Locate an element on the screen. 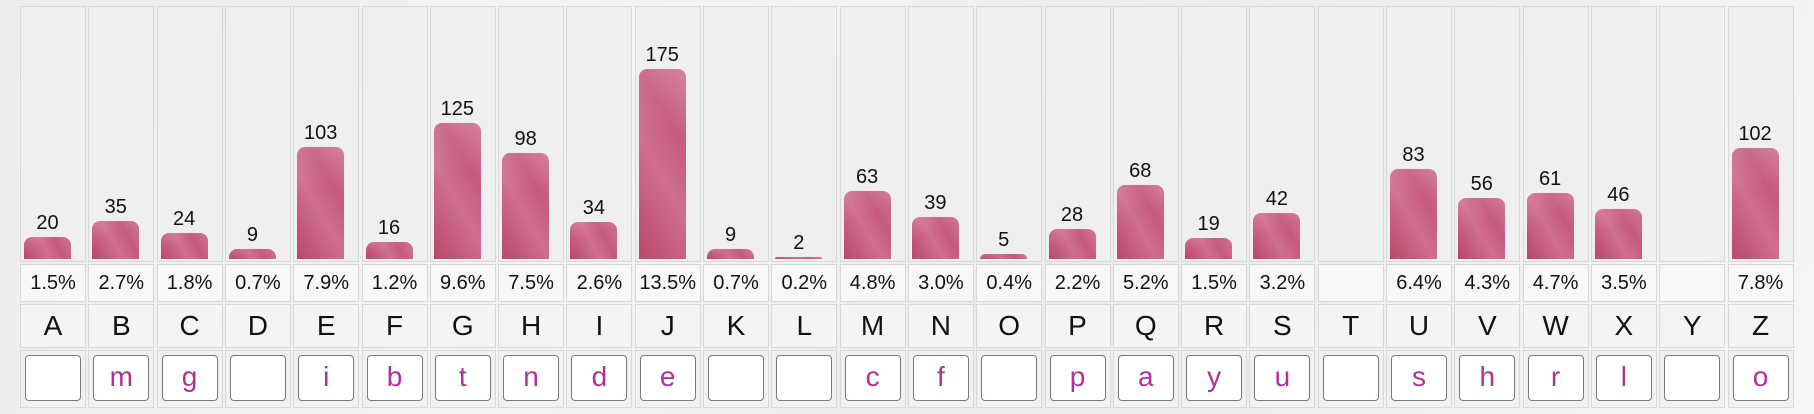  substitution-input: c is located at coordinates (872, 378).